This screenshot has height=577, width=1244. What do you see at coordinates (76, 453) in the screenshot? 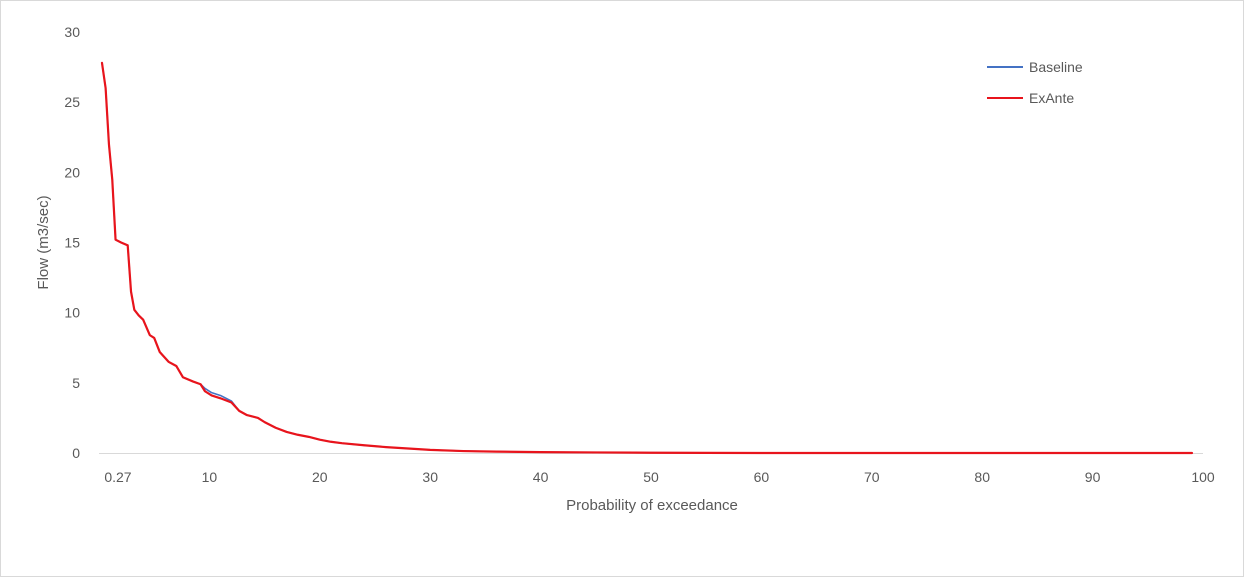
I see `y-tick-label: 0` at bounding box center [76, 453].